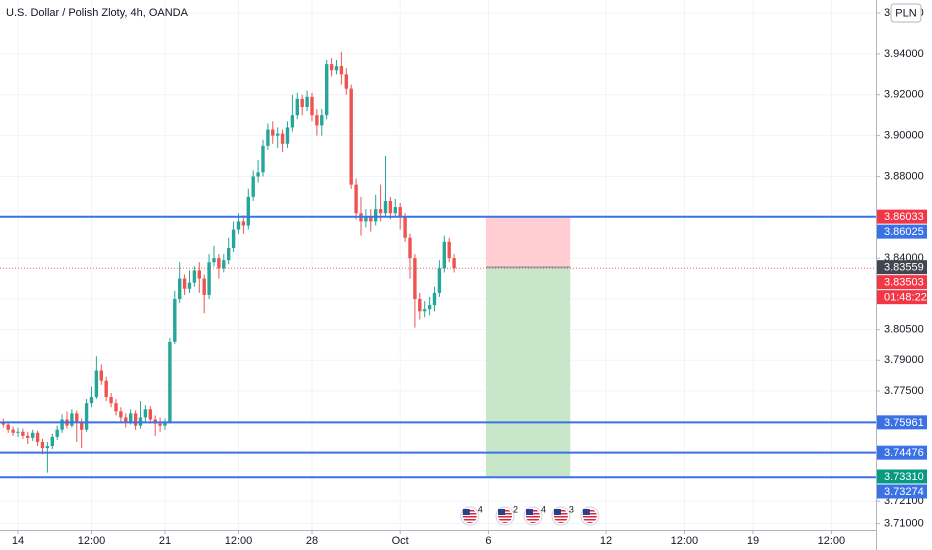 The image size is (932, 550). I want to click on target-zone, so click(528, 372).